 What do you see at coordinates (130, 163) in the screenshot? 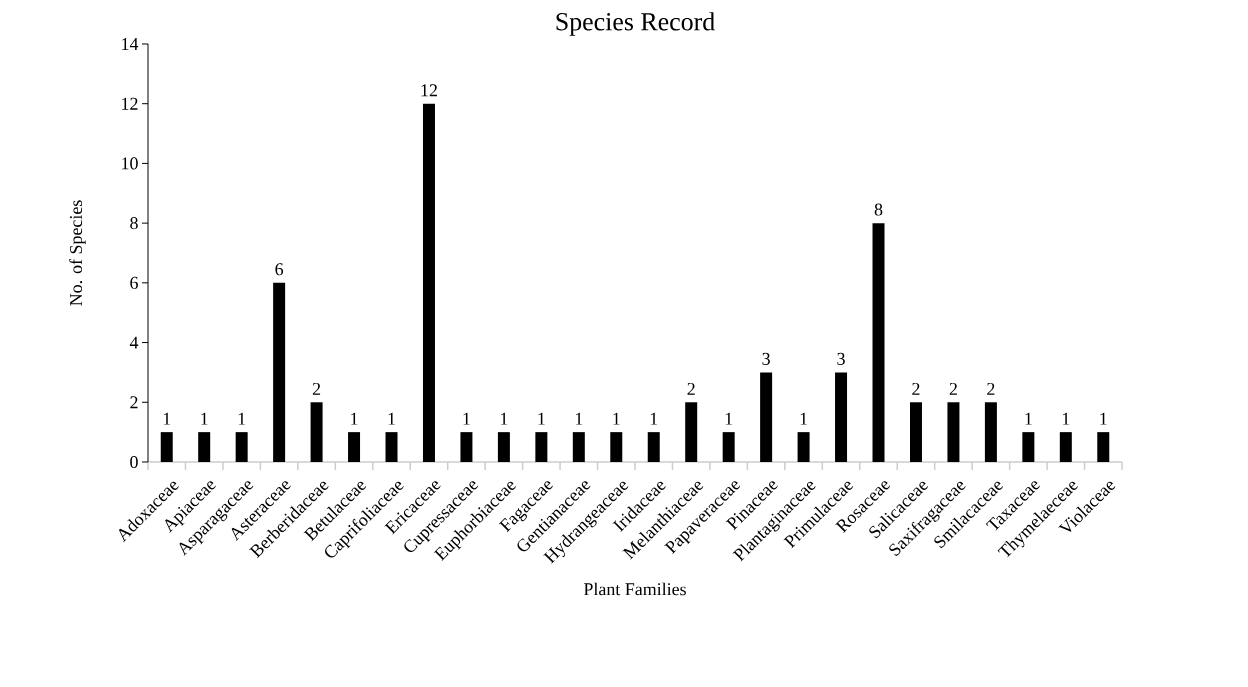
I see `y-tick-label: 10` at bounding box center [130, 163].